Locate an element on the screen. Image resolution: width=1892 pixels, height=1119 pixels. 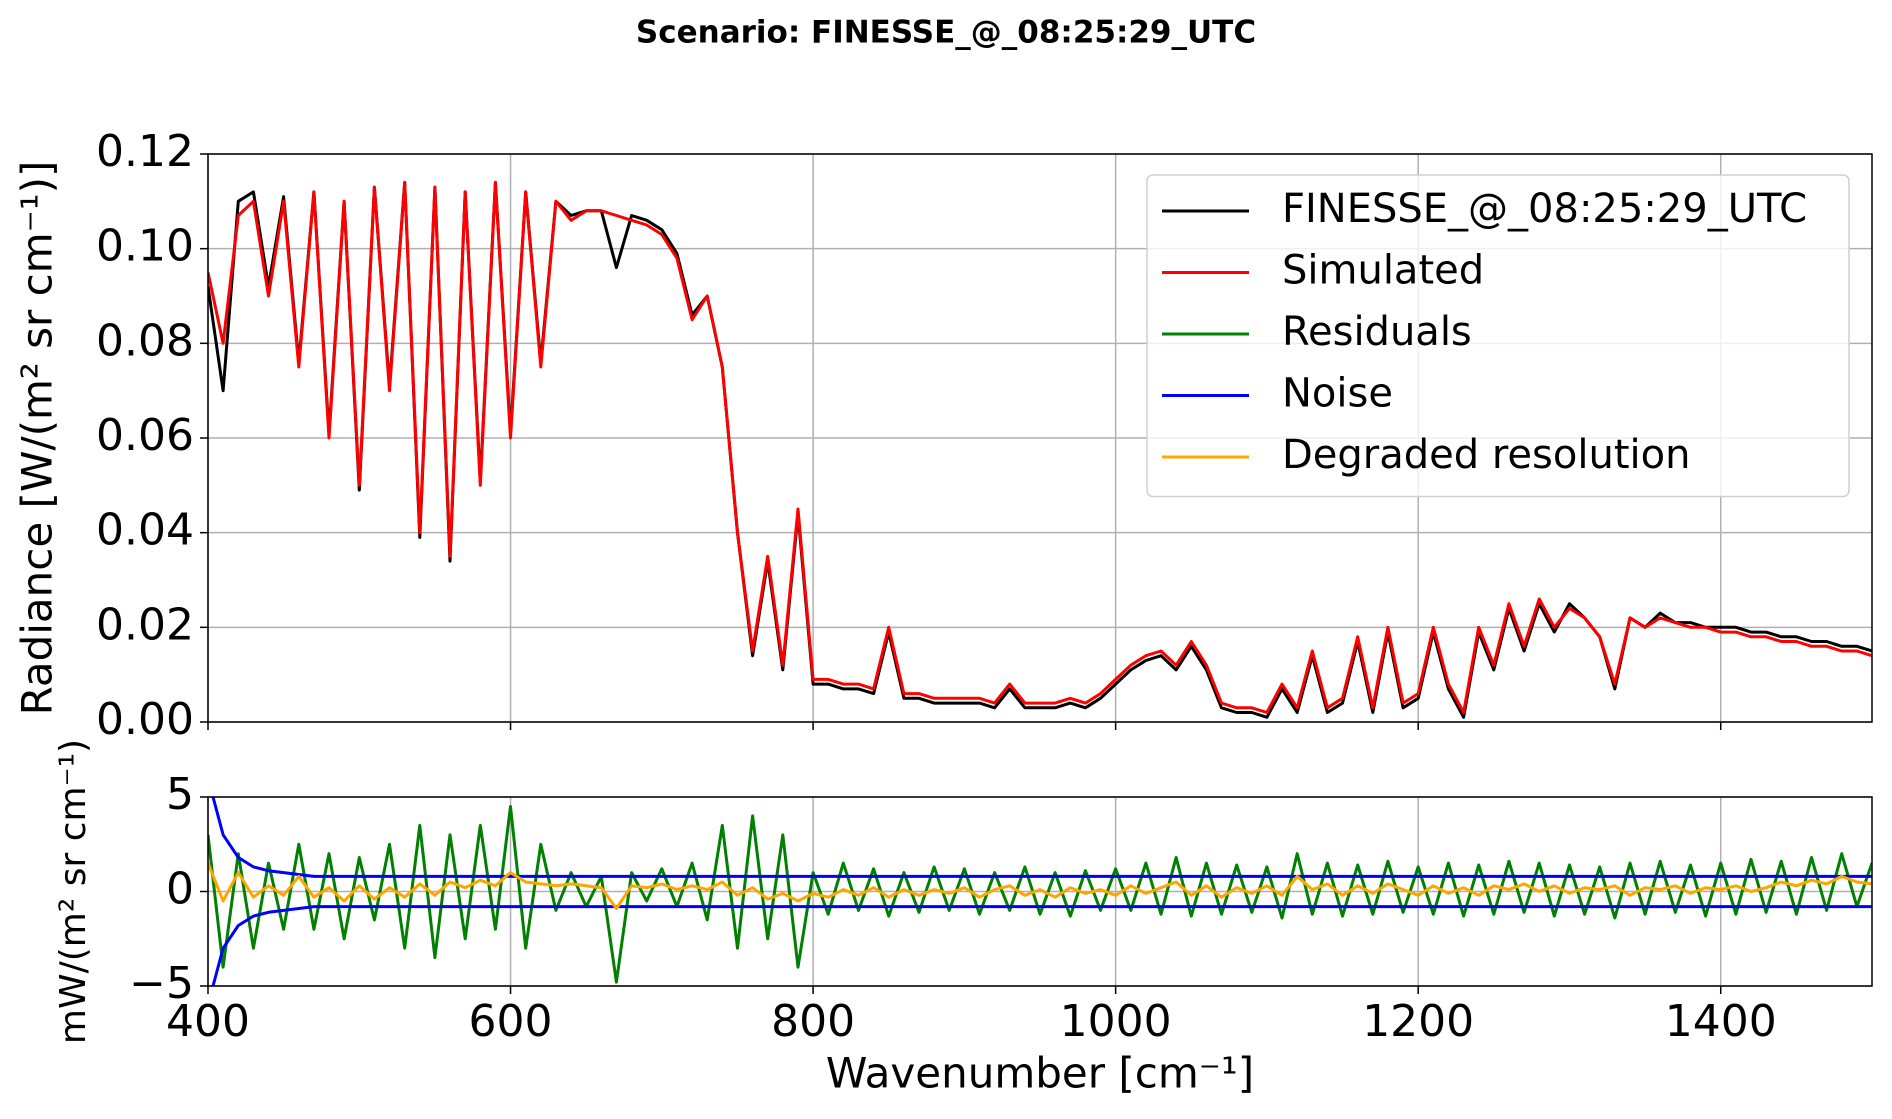
legend-label: FINESSE_@_08:25:29_UTC is located at coordinates (1544, 209).